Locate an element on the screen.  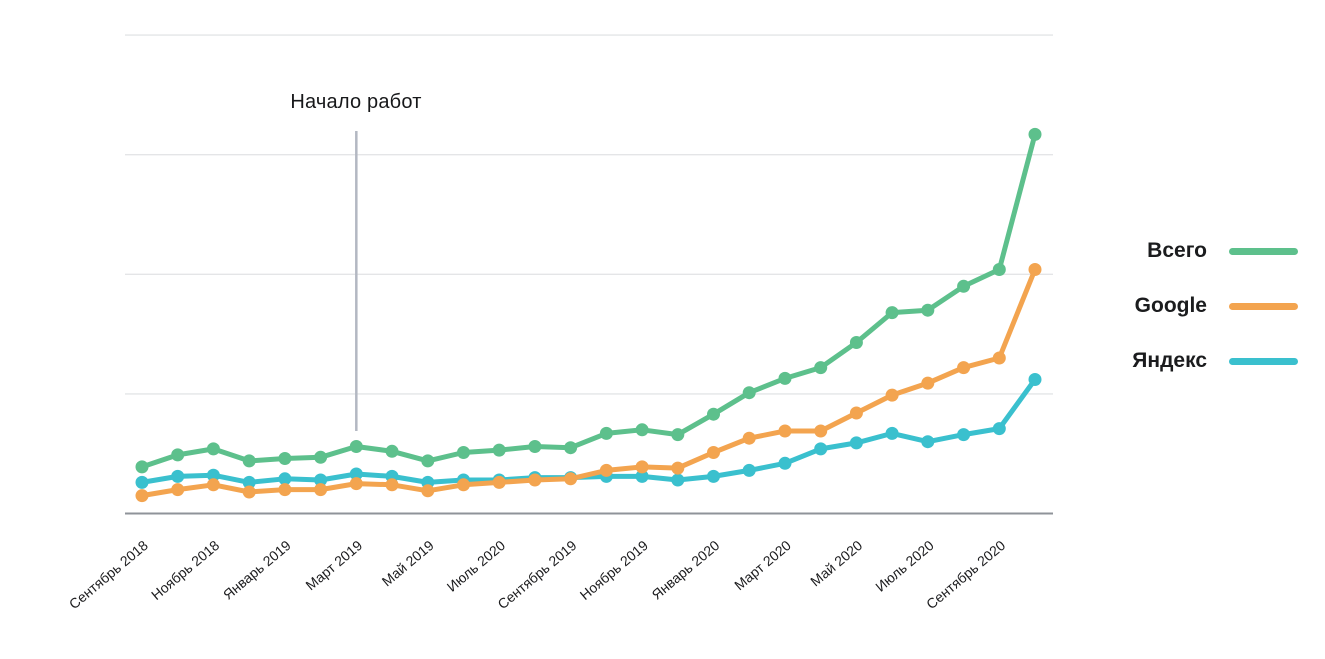
x-tick-label: Сентябрь 2020 is located at coordinates (965, 574).